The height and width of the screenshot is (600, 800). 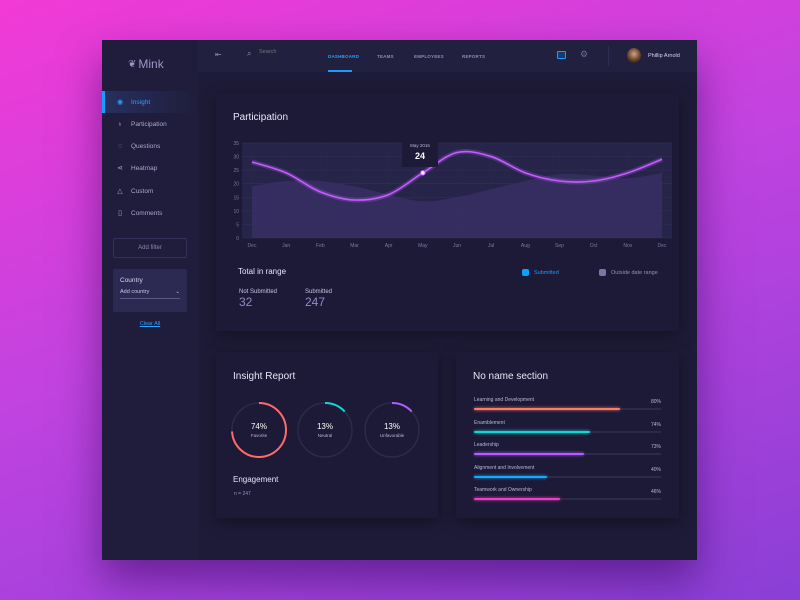 What do you see at coordinates (218, 54) in the screenshot?
I see `collapse-menu-icon: ⇤` at bounding box center [218, 54].